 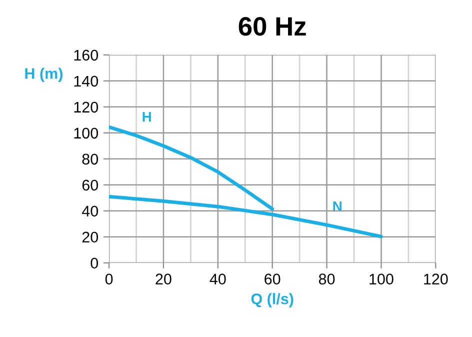 I want to click on y-axis-title: H (m), so click(x=43, y=75).